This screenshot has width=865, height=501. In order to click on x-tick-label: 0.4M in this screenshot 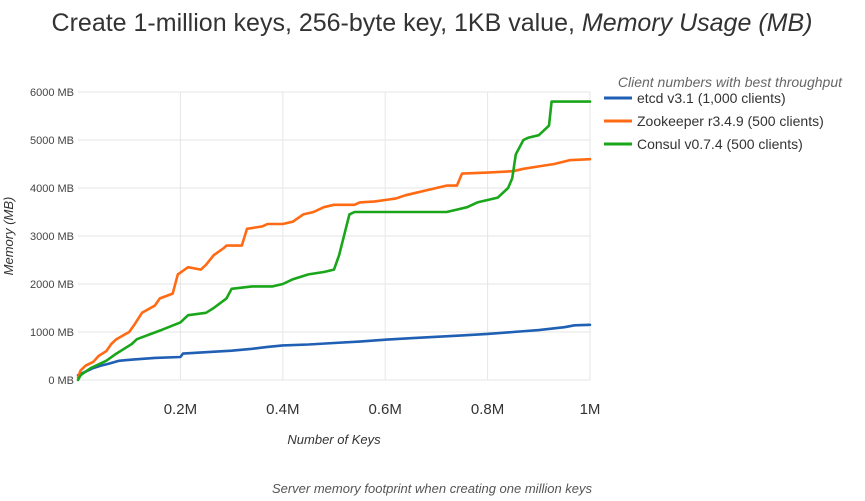, I will do `click(282, 409)`.